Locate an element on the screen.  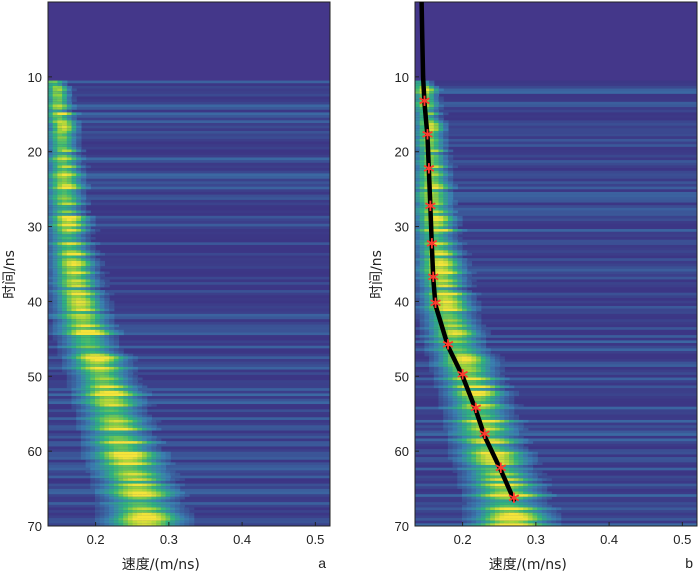
y-tick-label: 50 is located at coordinates (35, 376).